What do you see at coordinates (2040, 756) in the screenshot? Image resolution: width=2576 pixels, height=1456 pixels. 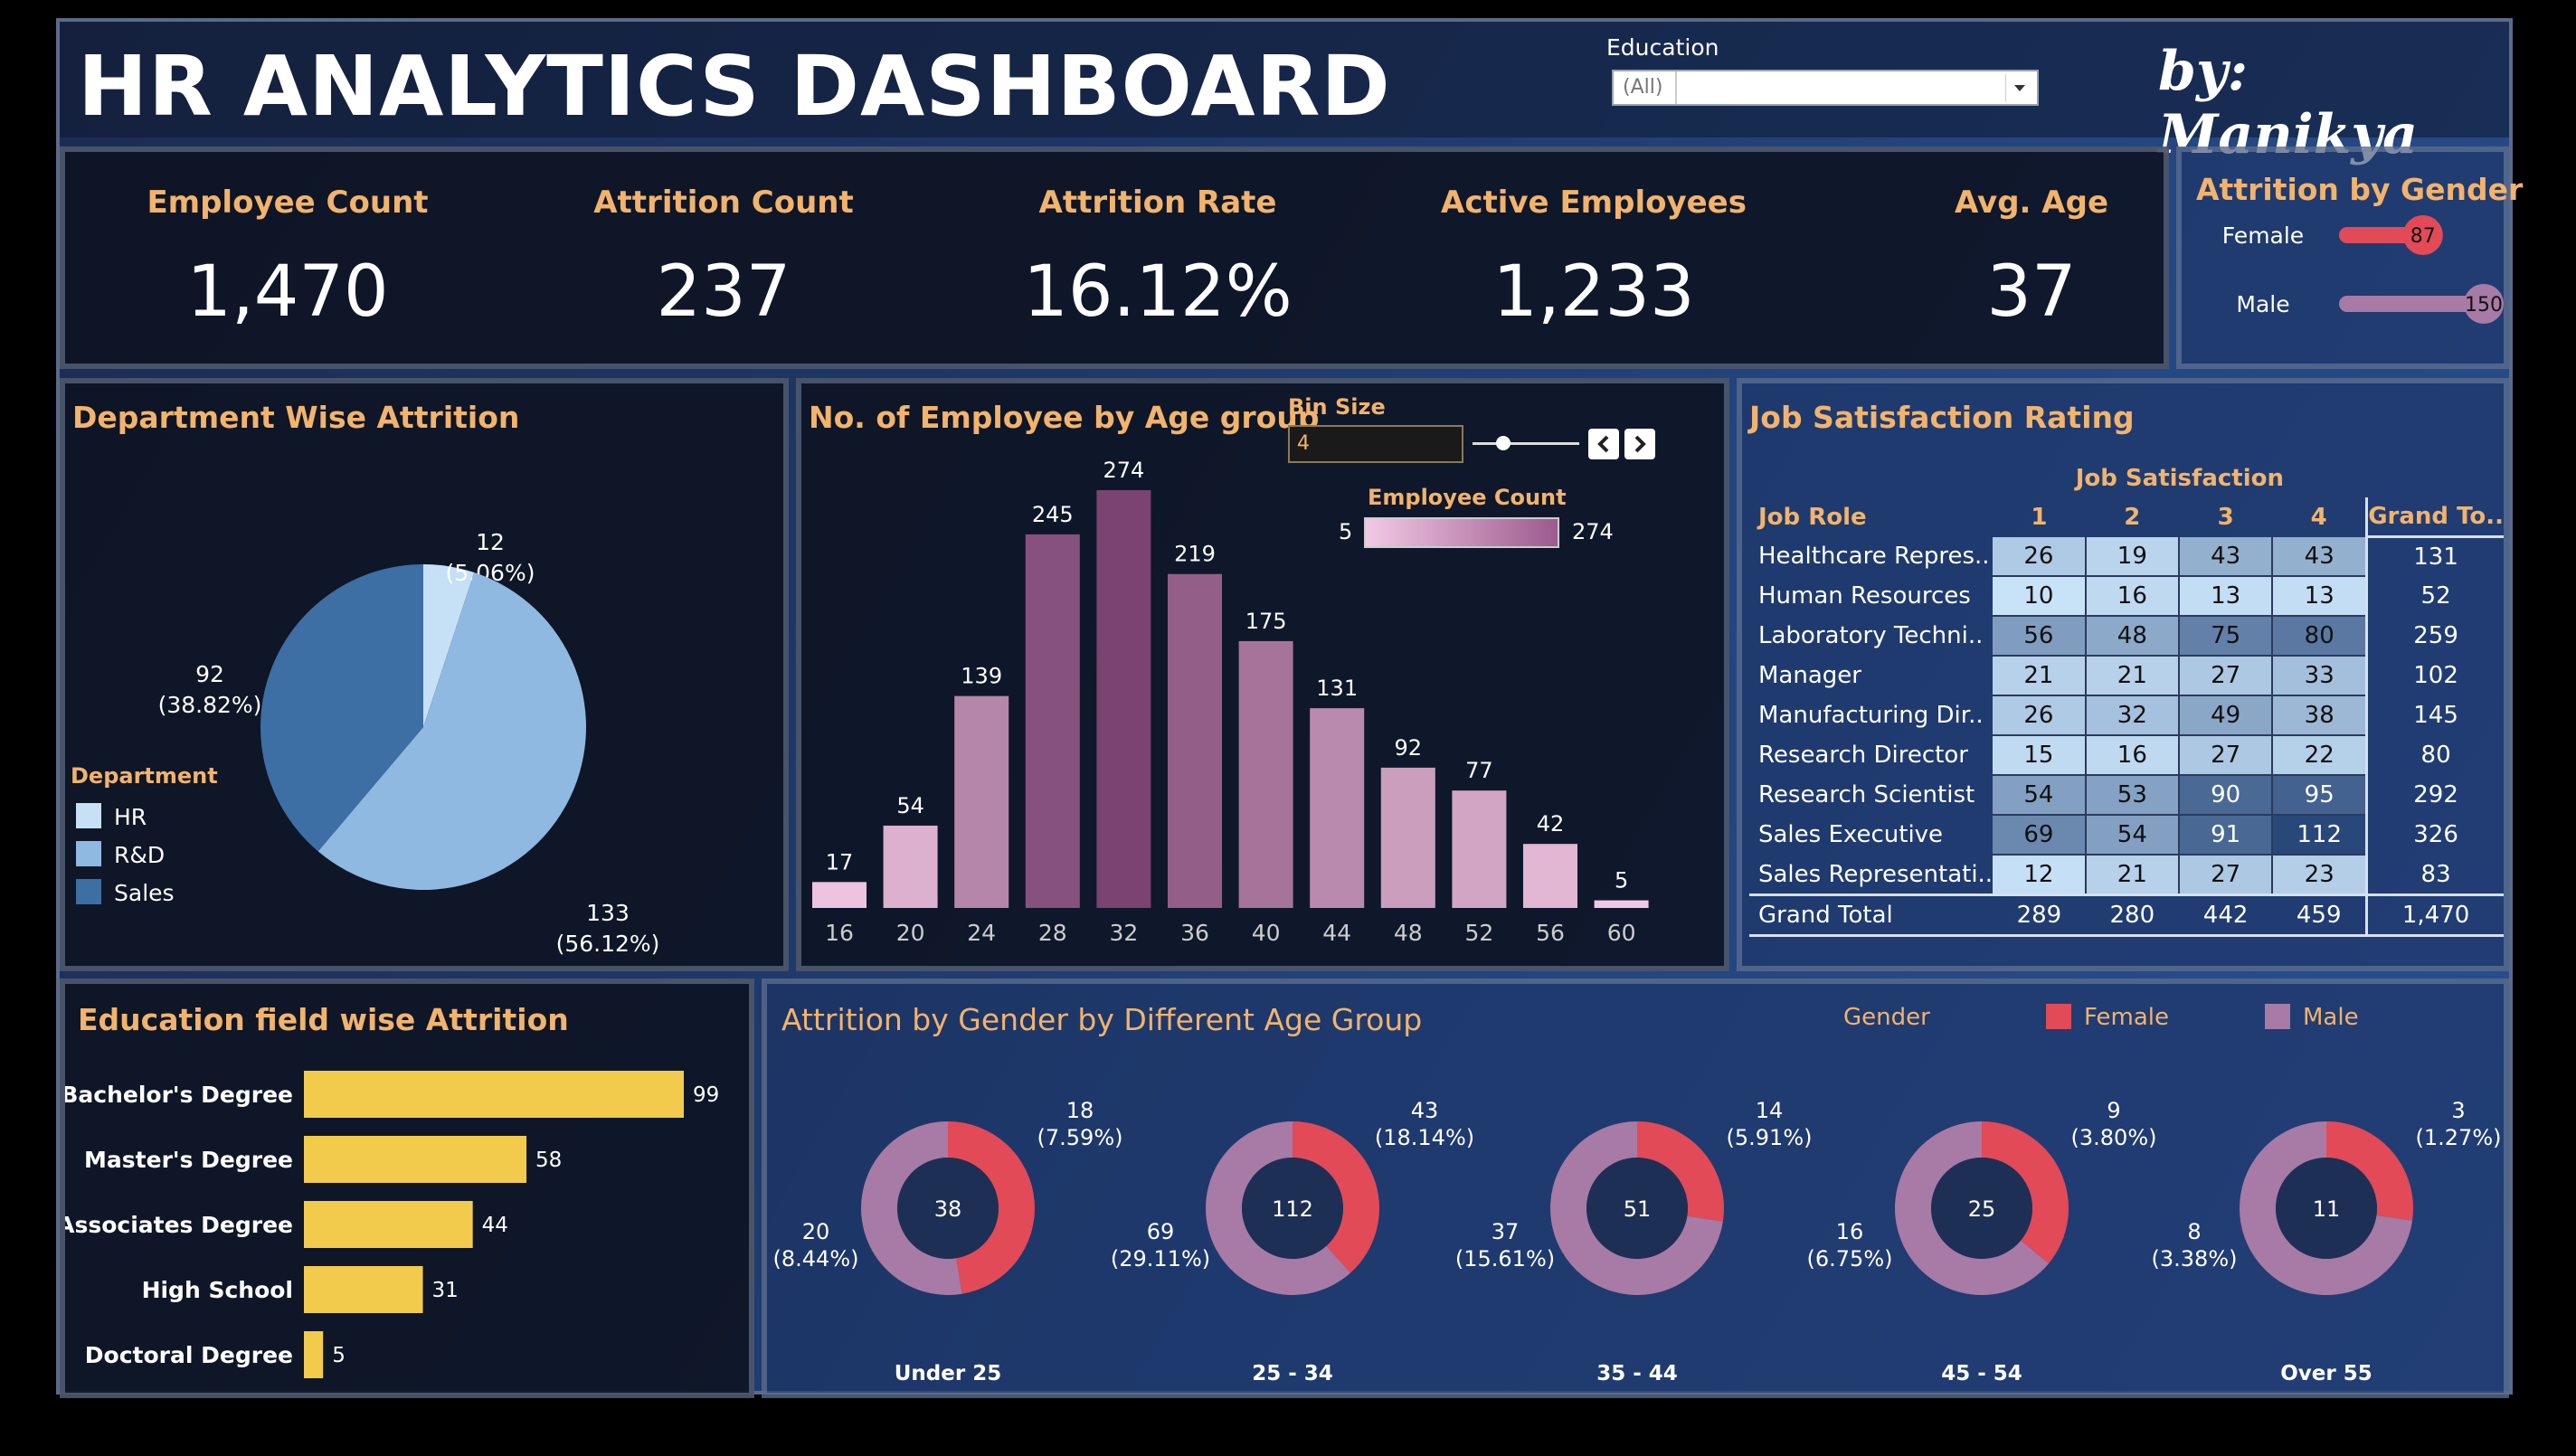 I see `table-cell: 15` at bounding box center [2040, 756].